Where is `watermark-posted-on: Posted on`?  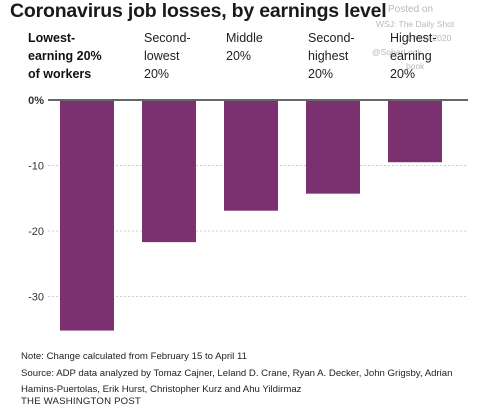 watermark-posted-on: Posted on is located at coordinates (411, 9).